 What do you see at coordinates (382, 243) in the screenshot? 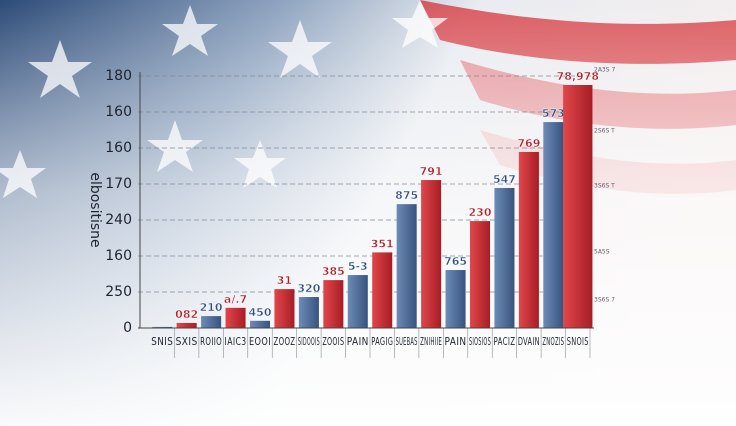
I see `bar-label: 351` at bounding box center [382, 243].